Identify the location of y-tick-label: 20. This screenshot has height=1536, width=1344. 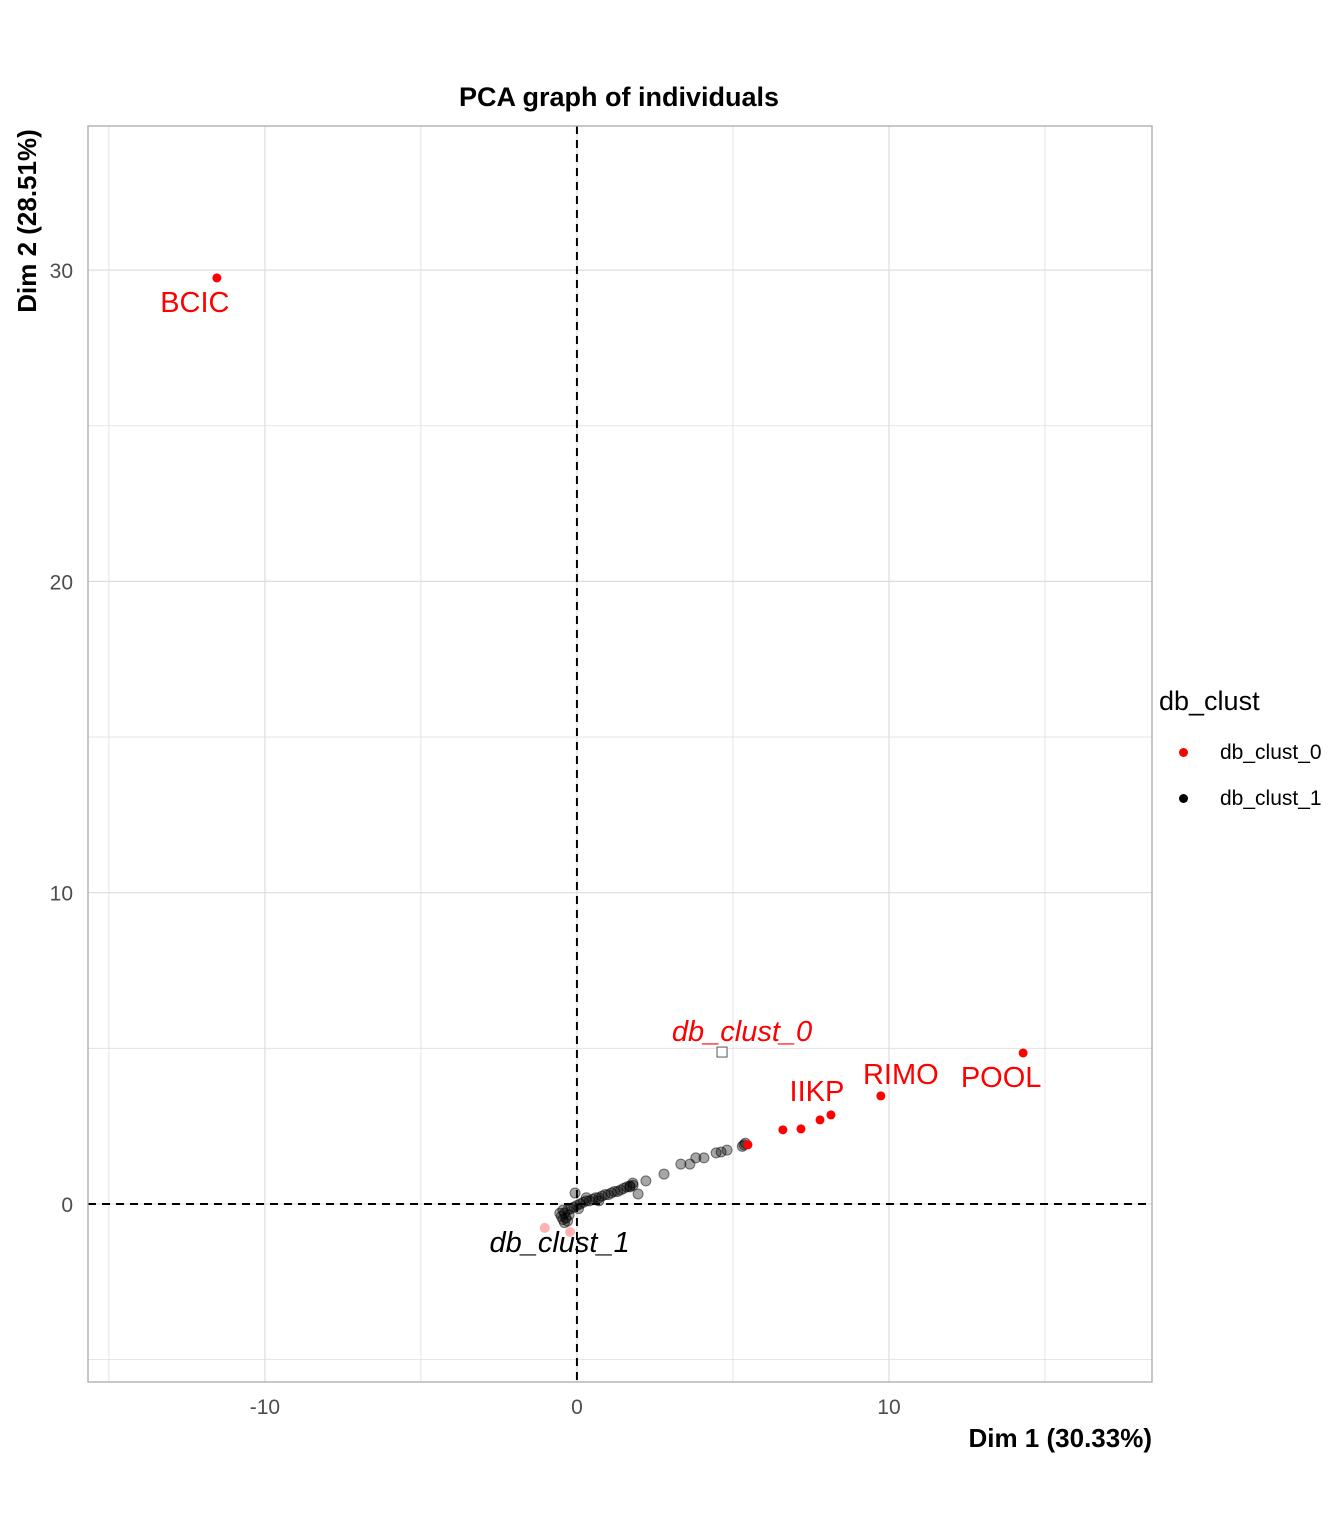
(61, 582).